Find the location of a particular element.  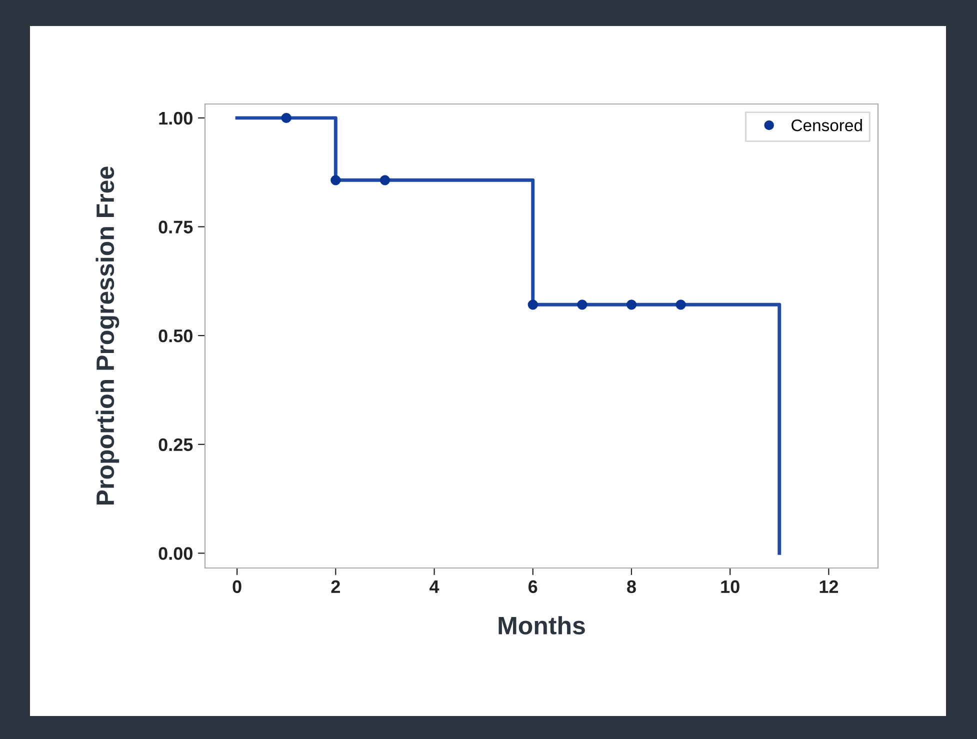

y-tick-label: 0.50 is located at coordinates (175, 336).